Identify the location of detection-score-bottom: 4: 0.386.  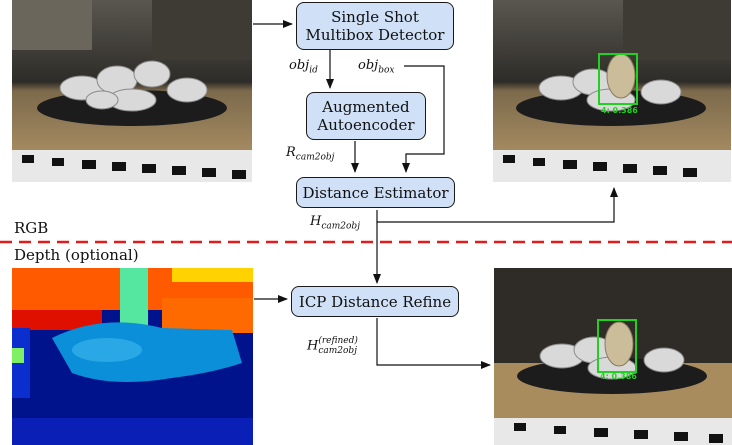
(618, 376).